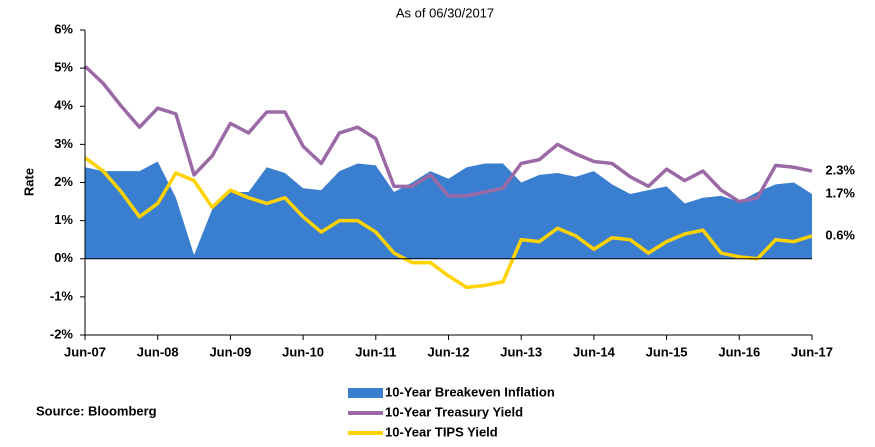 The width and height of the screenshot is (875, 447). Describe the element at coordinates (454, 411) in the screenshot. I see `legend-label: 10-Year Treasury Yield` at that location.